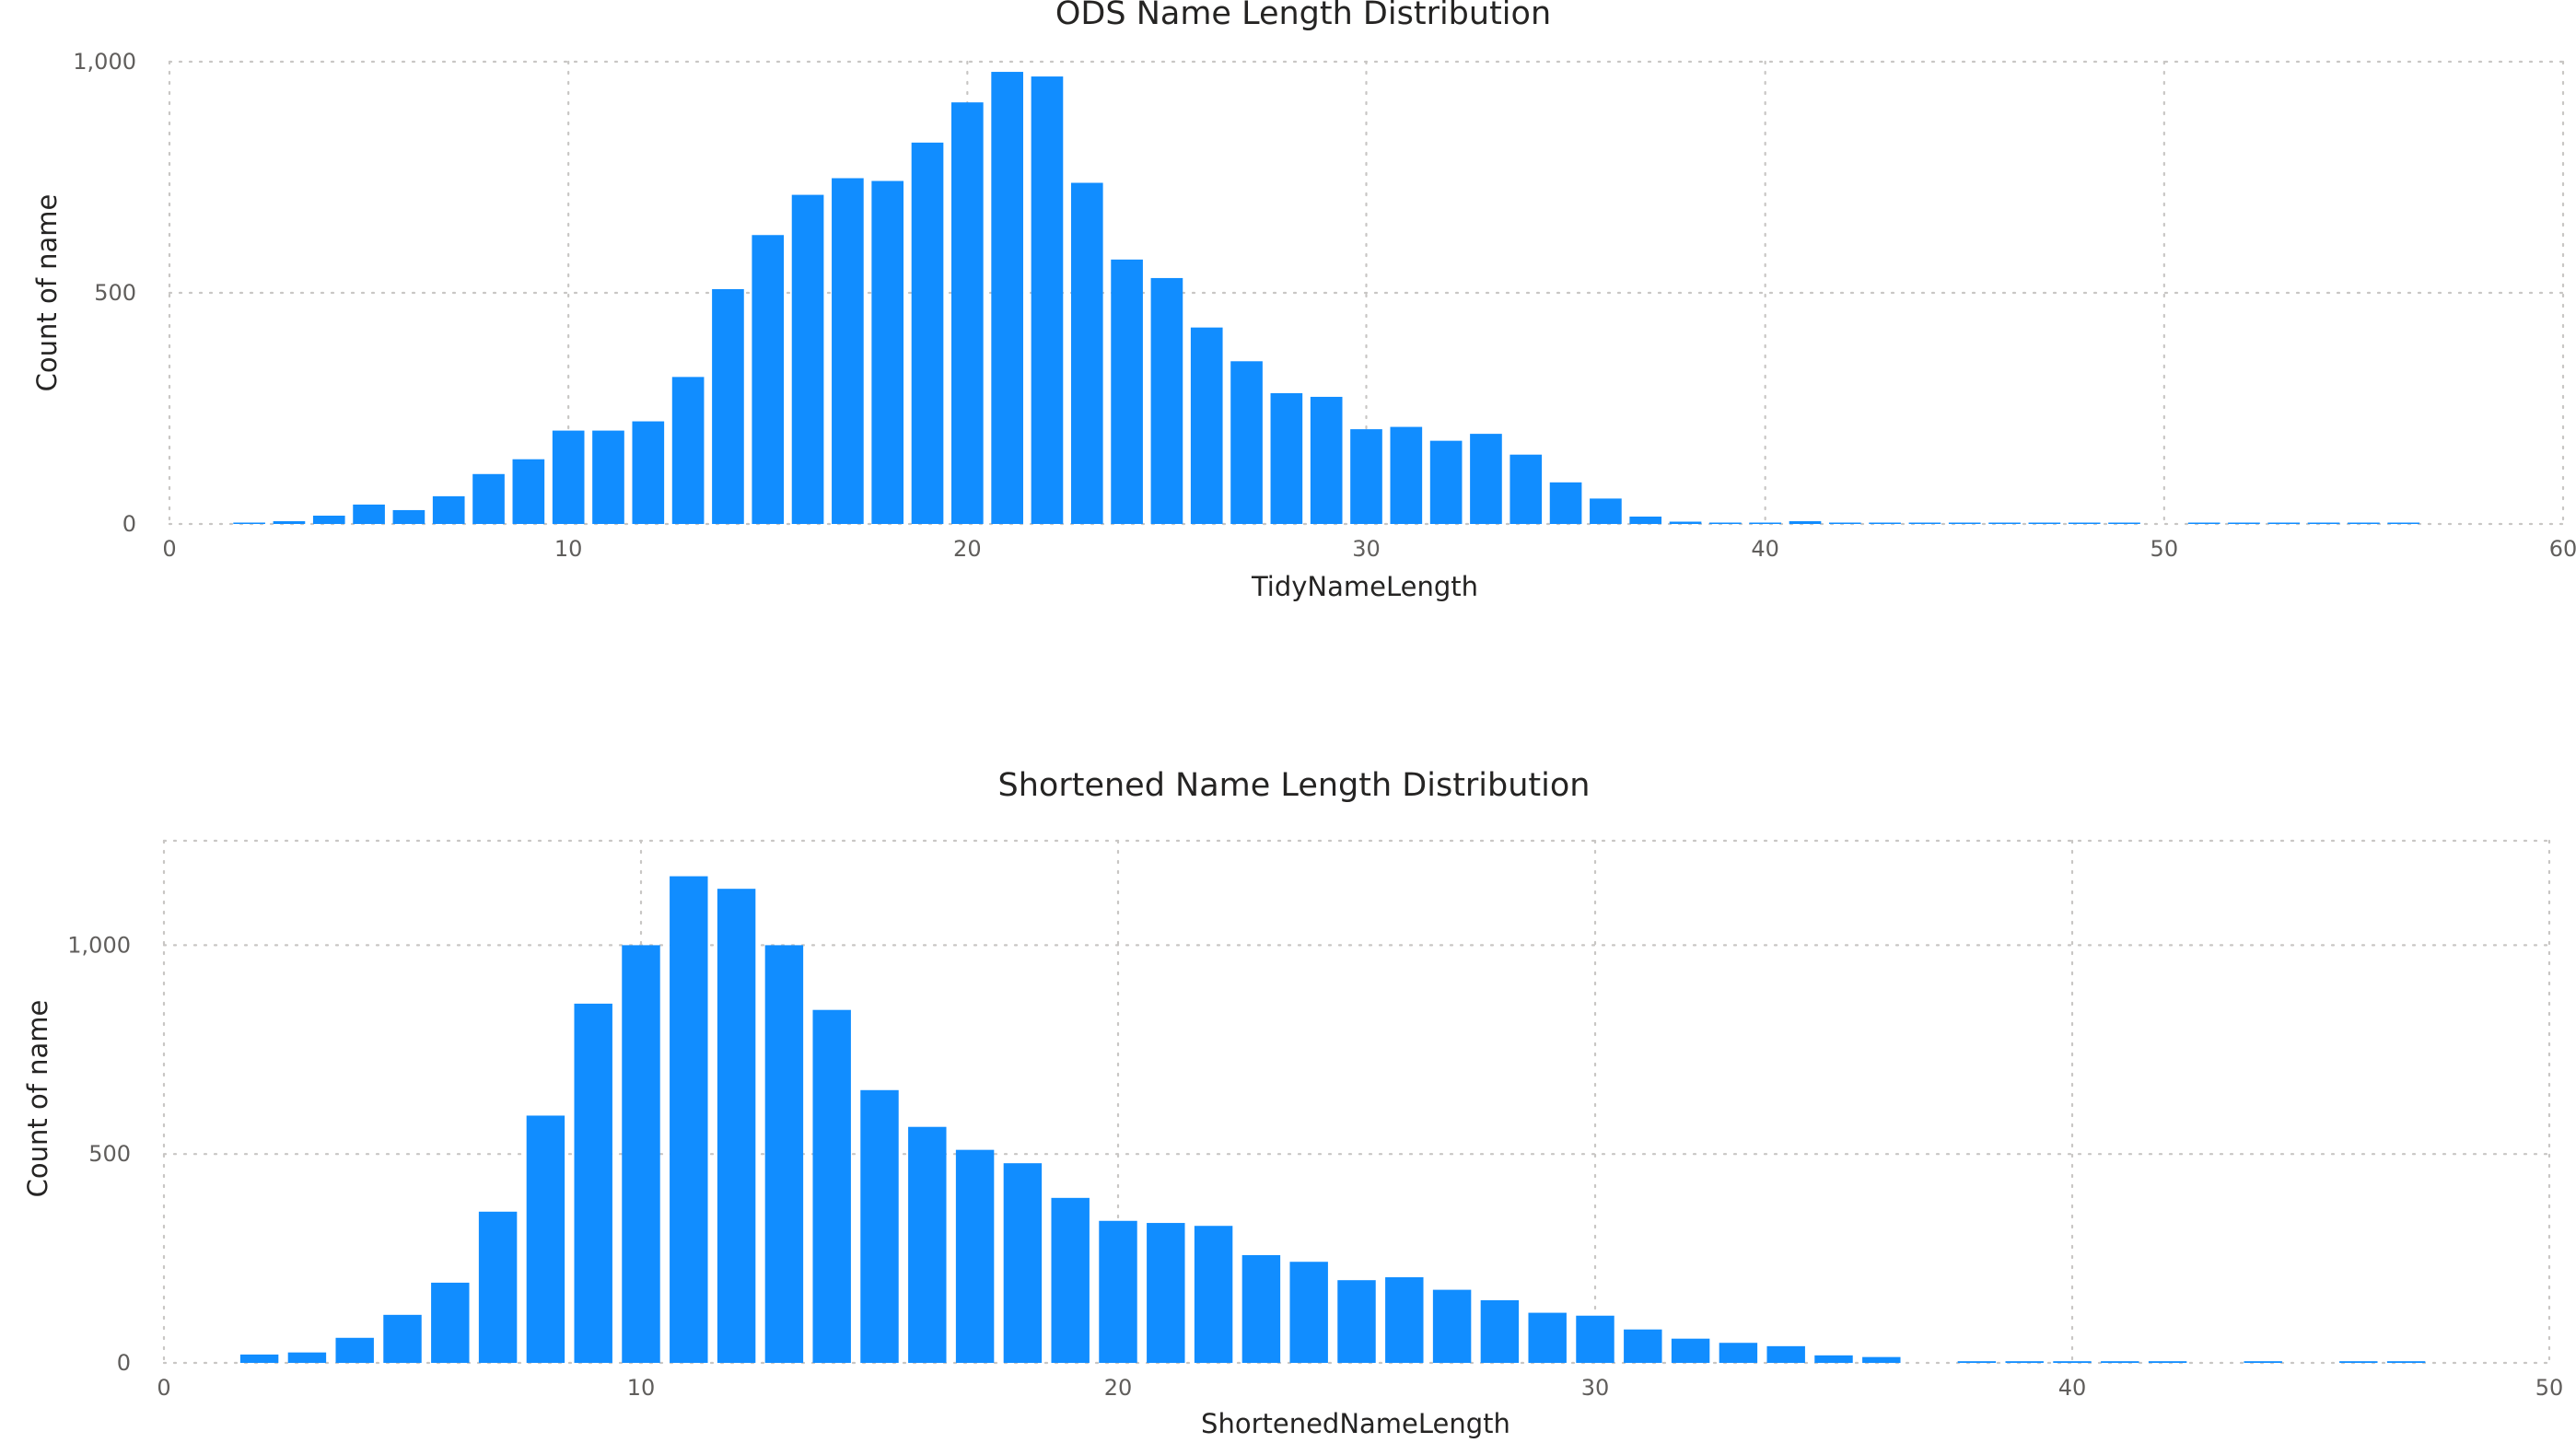 This screenshot has width=2576, height=1443. Describe the element at coordinates (47, 293) in the screenshot. I see `y-axis-label: Count of name` at that location.